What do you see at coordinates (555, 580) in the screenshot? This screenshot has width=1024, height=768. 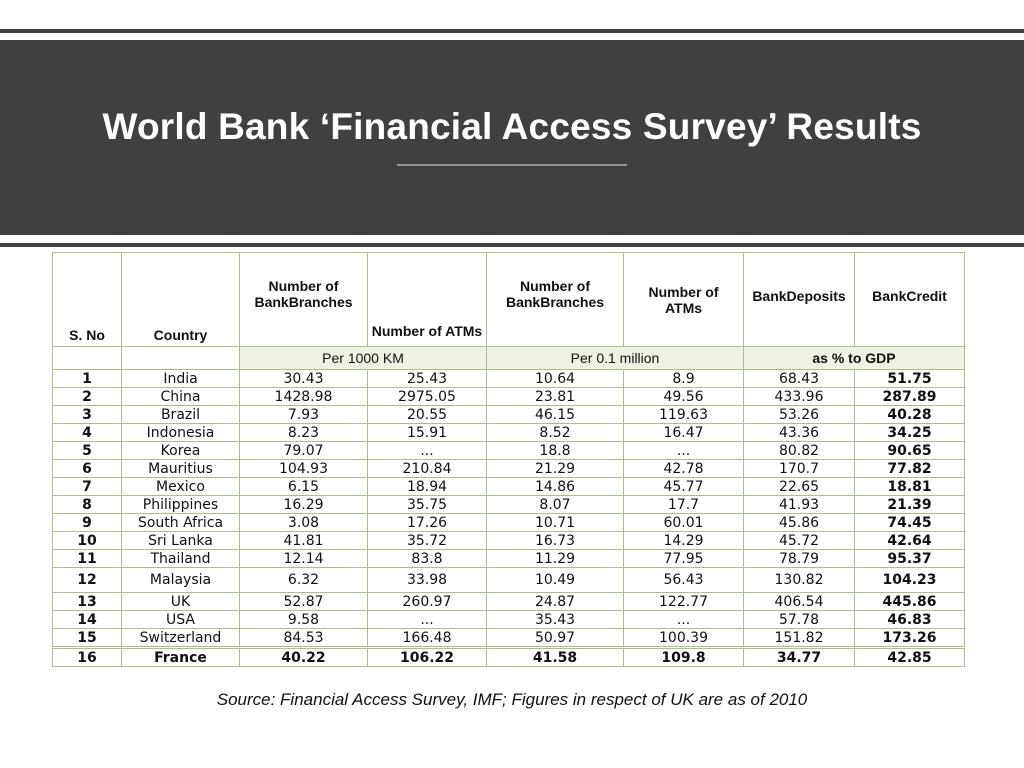 I see `cell-branches-pop: 10.49` at bounding box center [555, 580].